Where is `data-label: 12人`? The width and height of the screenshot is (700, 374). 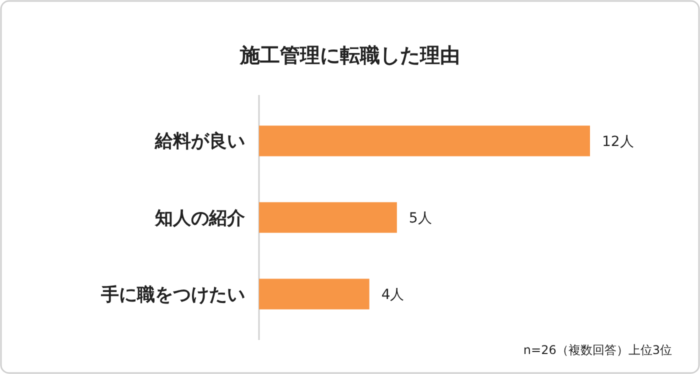
data-label: 12人 is located at coordinates (618, 142).